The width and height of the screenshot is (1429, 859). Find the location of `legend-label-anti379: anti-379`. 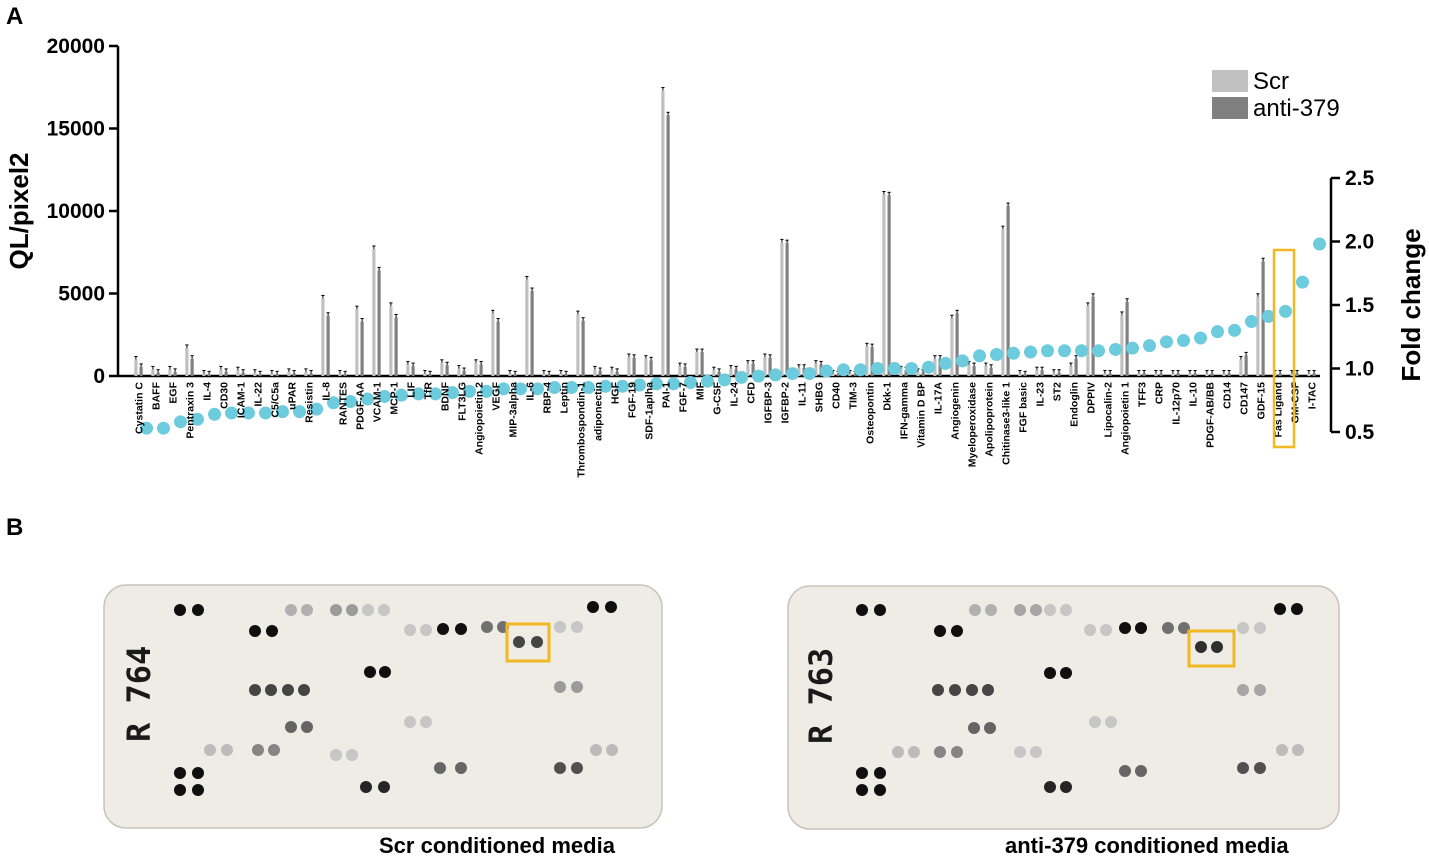

legend-label-anti379: anti-379 is located at coordinates (1296, 108).